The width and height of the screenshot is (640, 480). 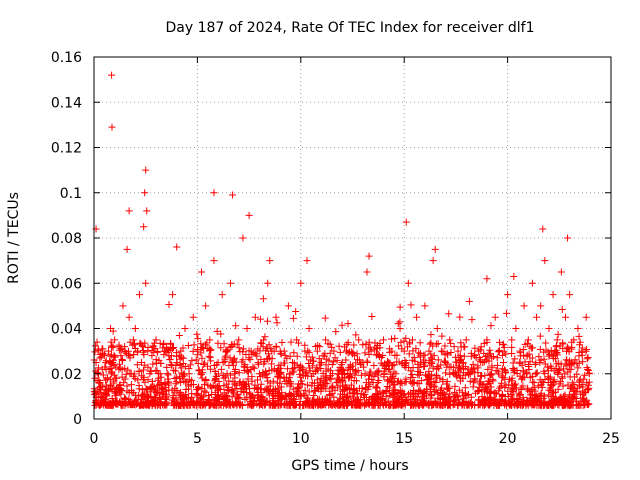 I want to click on y-tick-label: 0.08, so click(x=66, y=239).